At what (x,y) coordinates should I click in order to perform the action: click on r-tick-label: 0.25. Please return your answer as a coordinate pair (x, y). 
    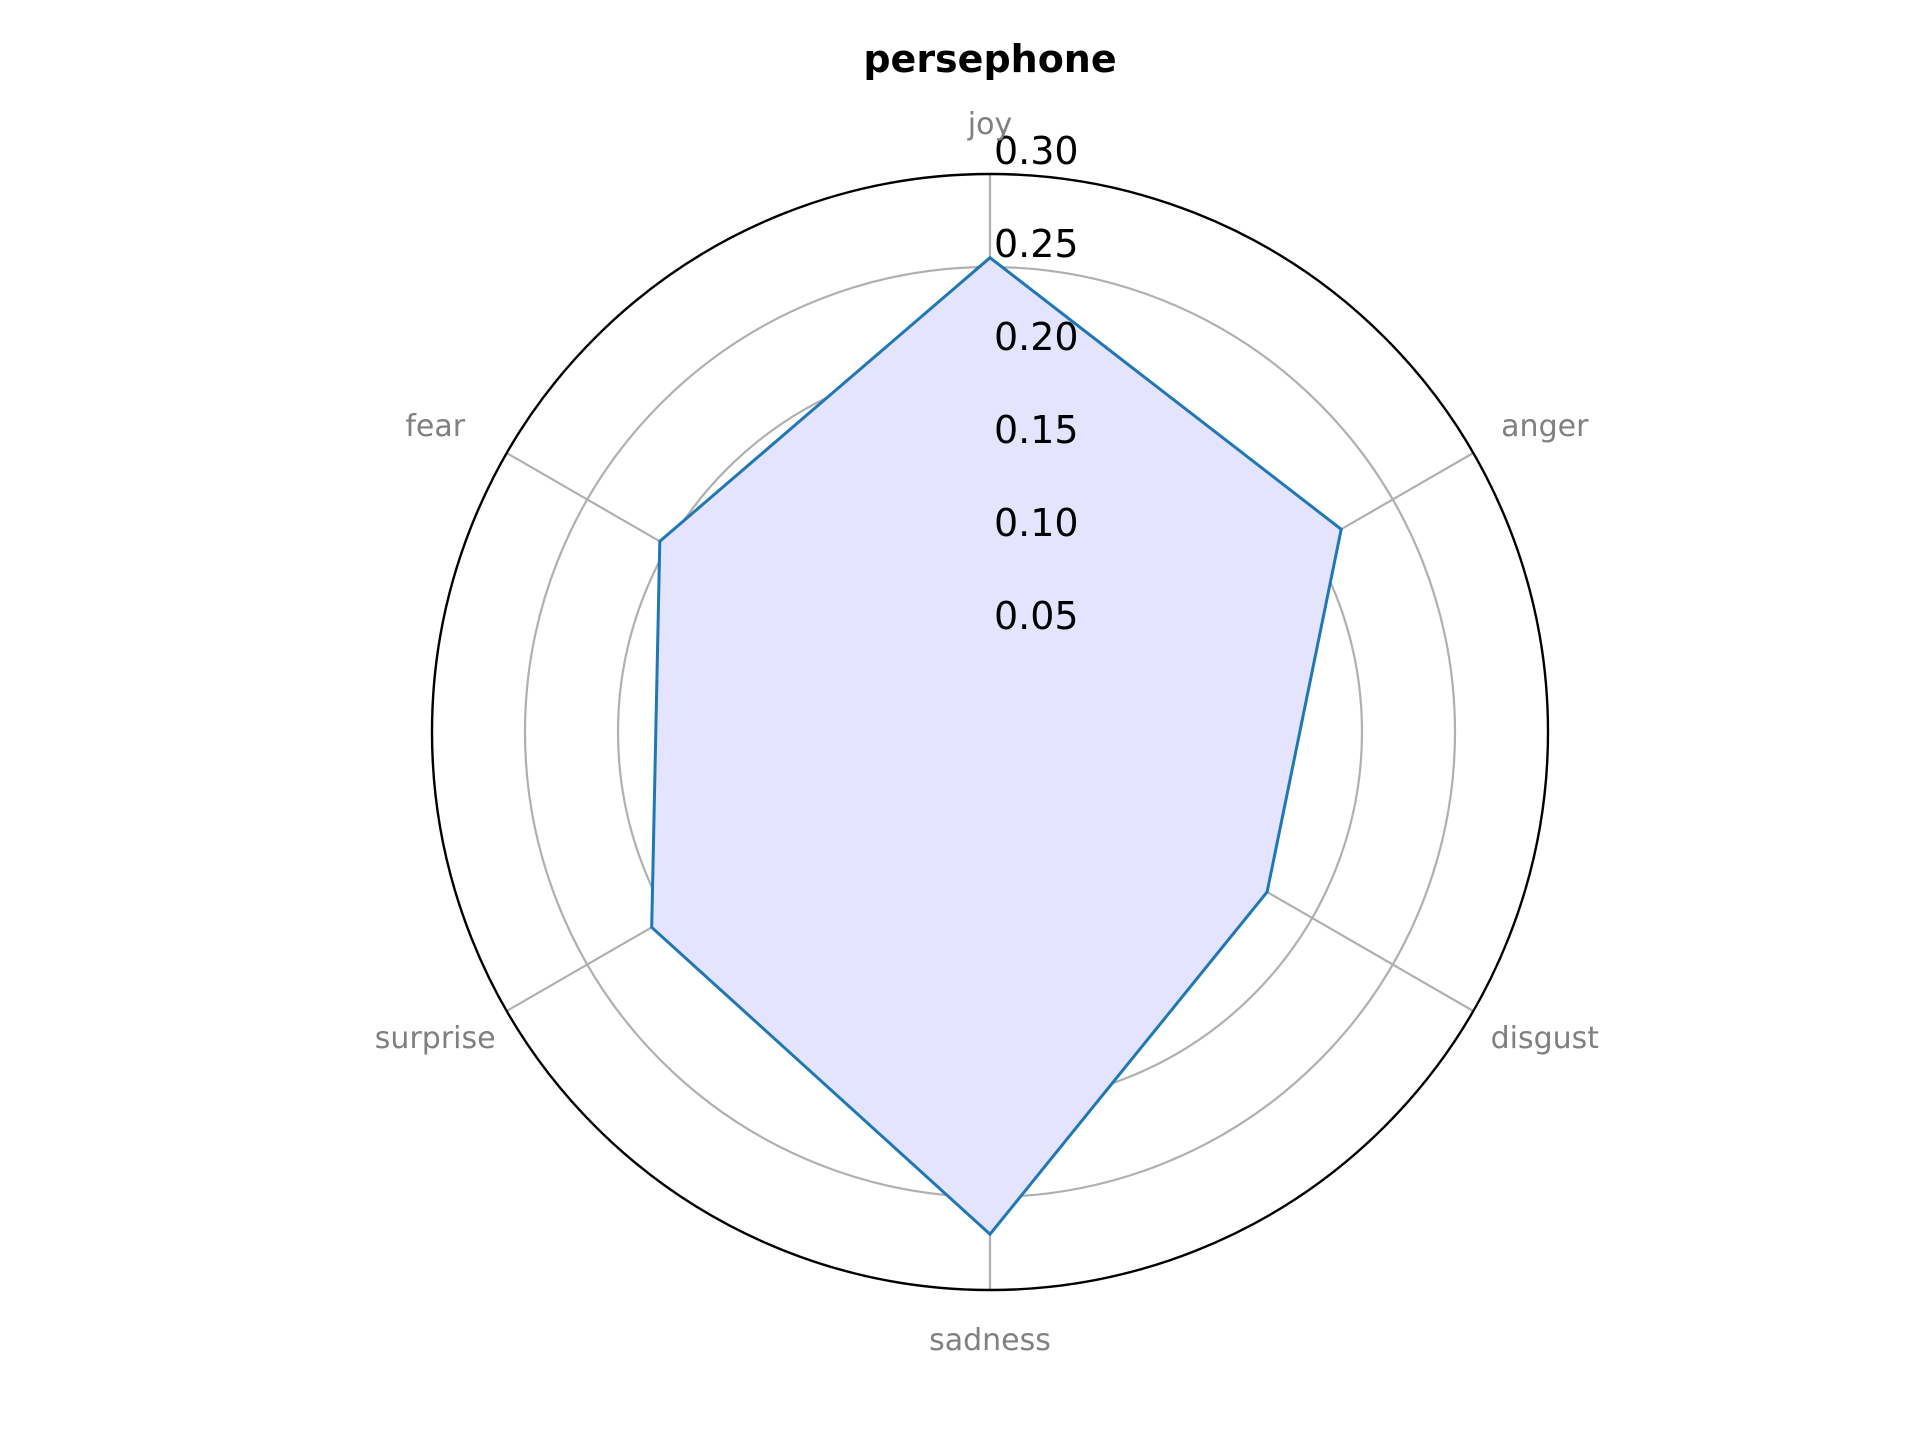
    Looking at the image, I should click on (1036, 244).